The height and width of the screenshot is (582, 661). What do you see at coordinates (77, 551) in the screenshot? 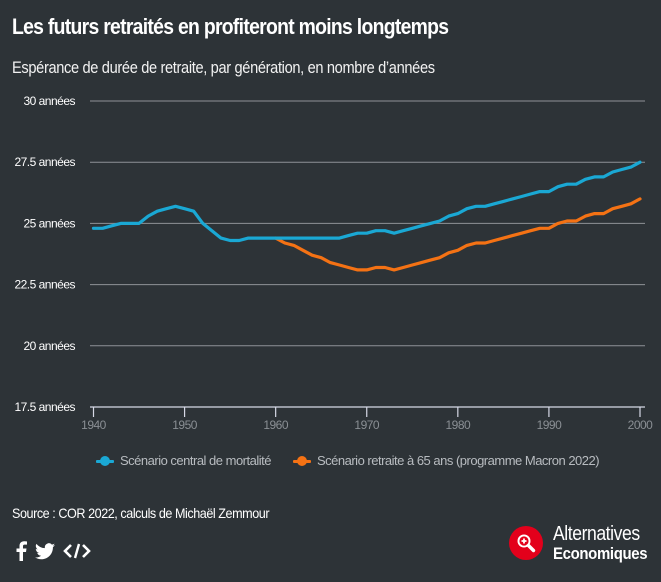
I see `embed-code-icon` at bounding box center [77, 551].